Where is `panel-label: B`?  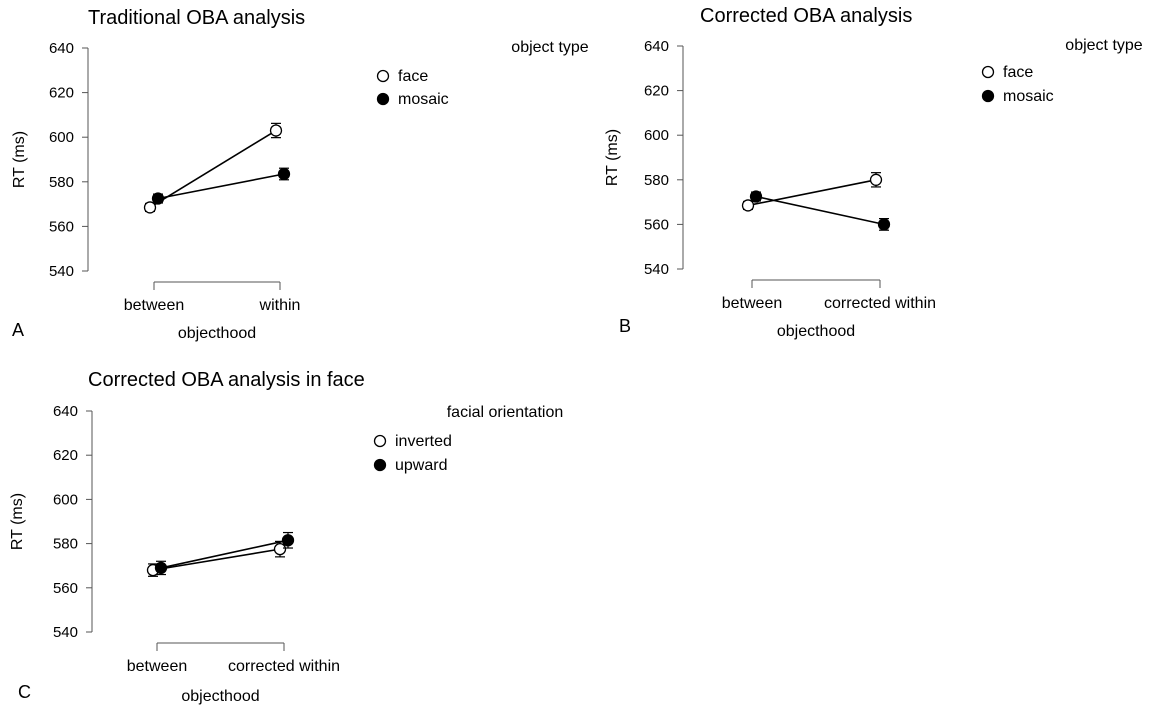
panel-label: B is located at coordinates (625, 326).